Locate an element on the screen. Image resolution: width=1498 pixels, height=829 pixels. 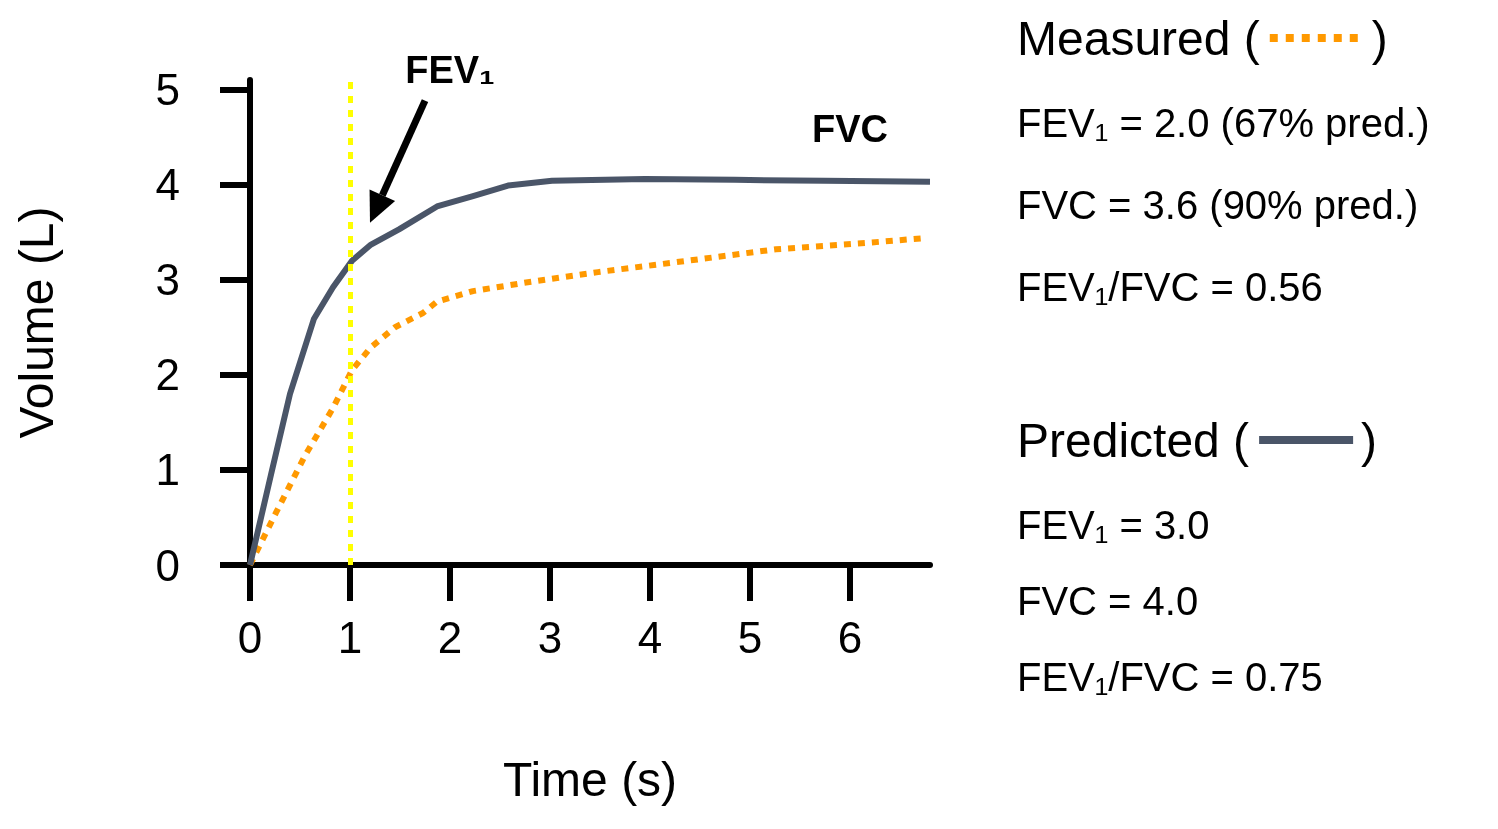
x-axis-title: Time (s) is located at coordinates (590, 779).